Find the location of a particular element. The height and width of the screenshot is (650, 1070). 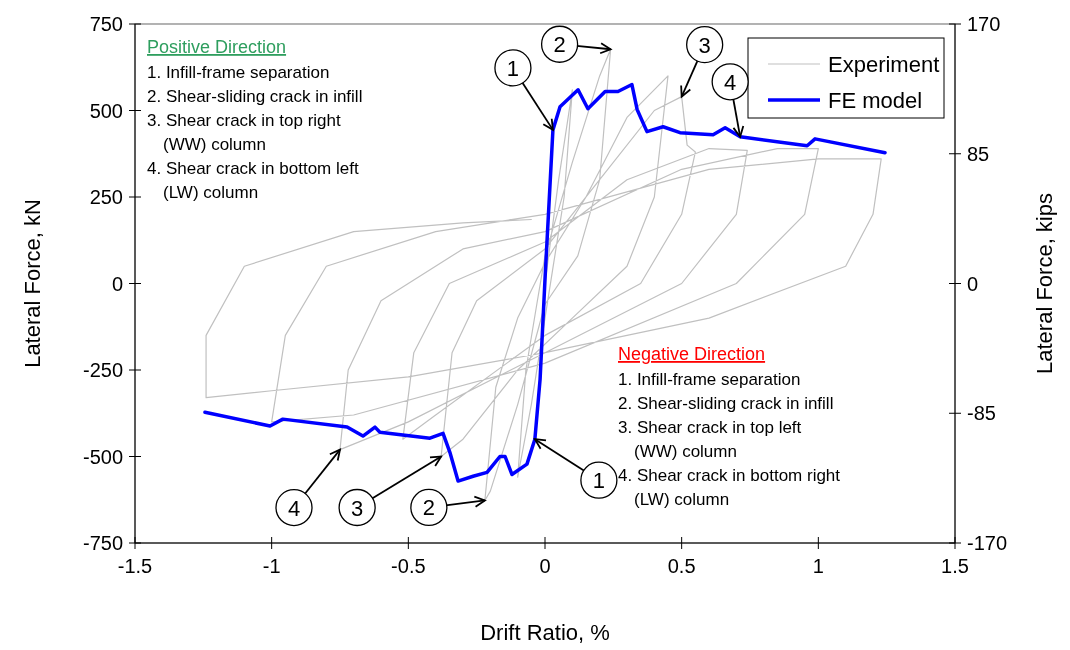

y-tick-label: -500 is located at coordinates (102, 456).